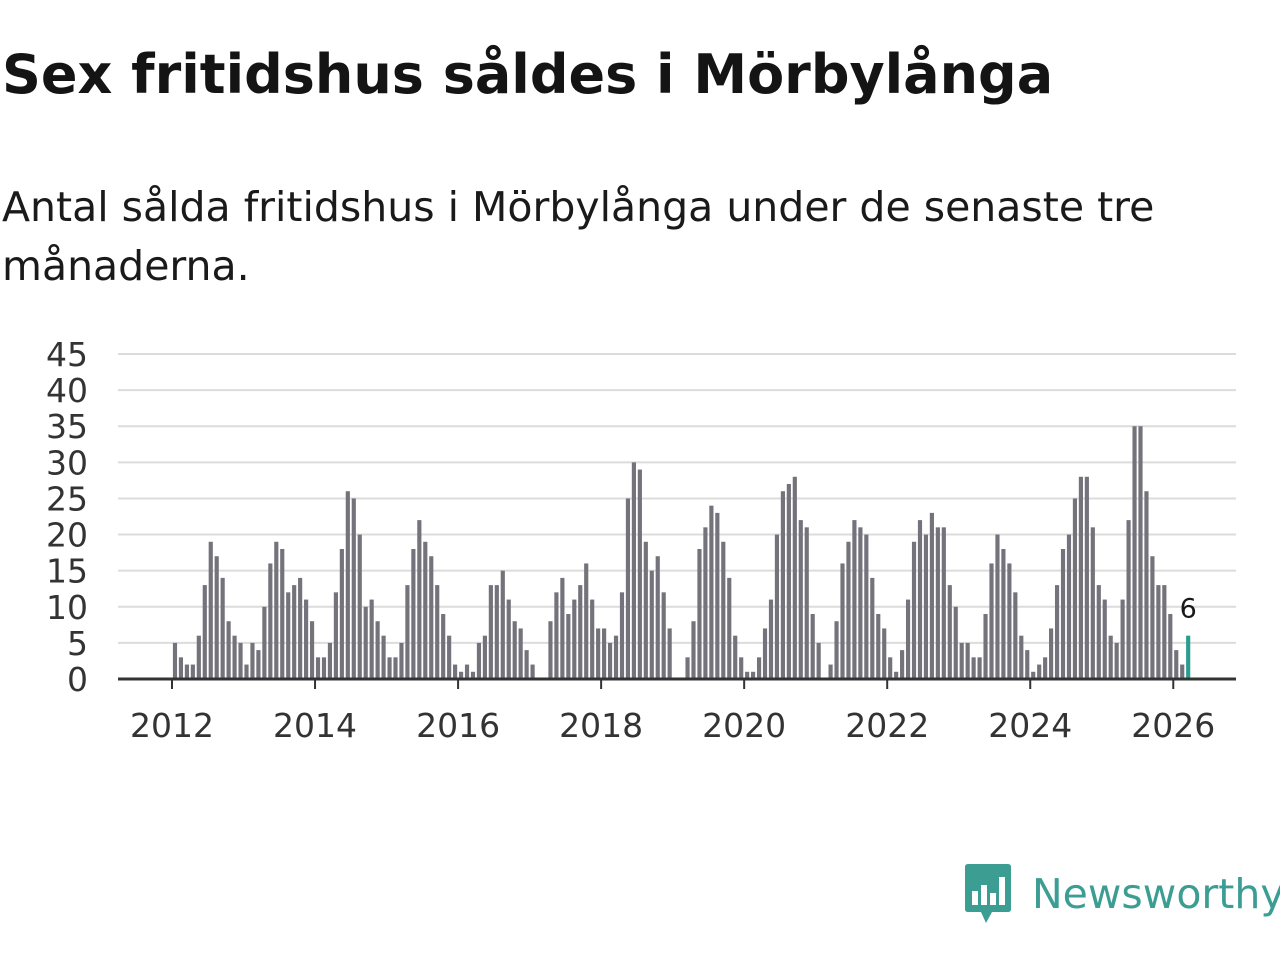 The width and height of the screenshot is (1280, 960). Describe the element at coordinates (67, 571) in the screenshot. I see `y-tick-label: 15` at that location.